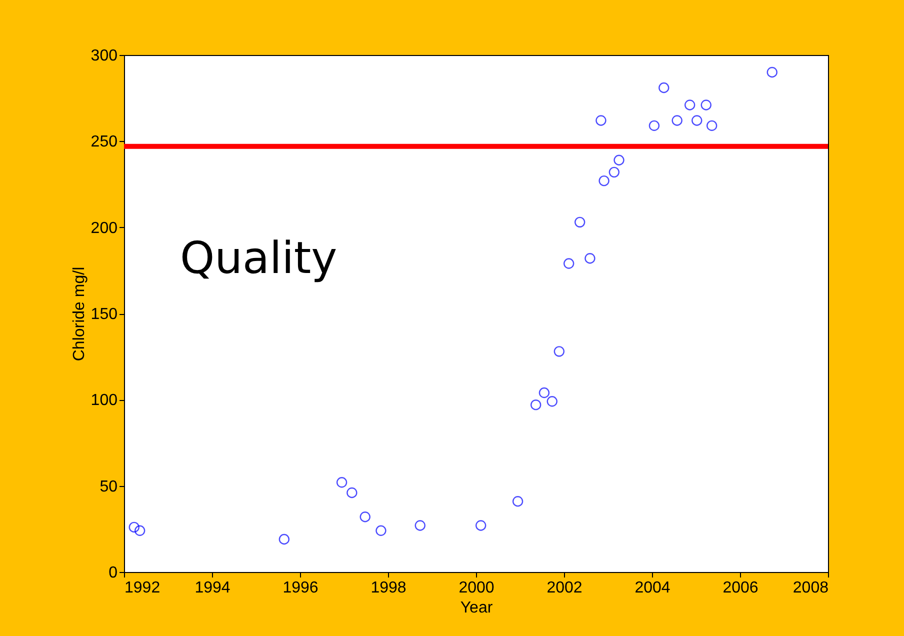 This screenshot has height=636, width=904. I want to click on x-tick-label: 2004, so click(652, 588).